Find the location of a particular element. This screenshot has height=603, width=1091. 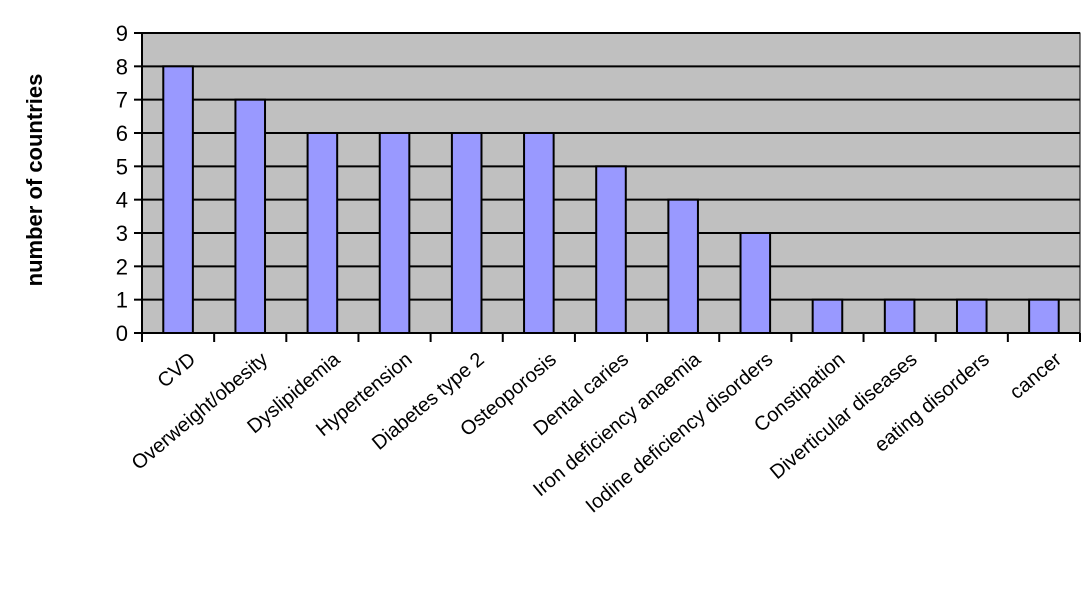

y-tick-label: 8 is located at coordinates (122, 66).